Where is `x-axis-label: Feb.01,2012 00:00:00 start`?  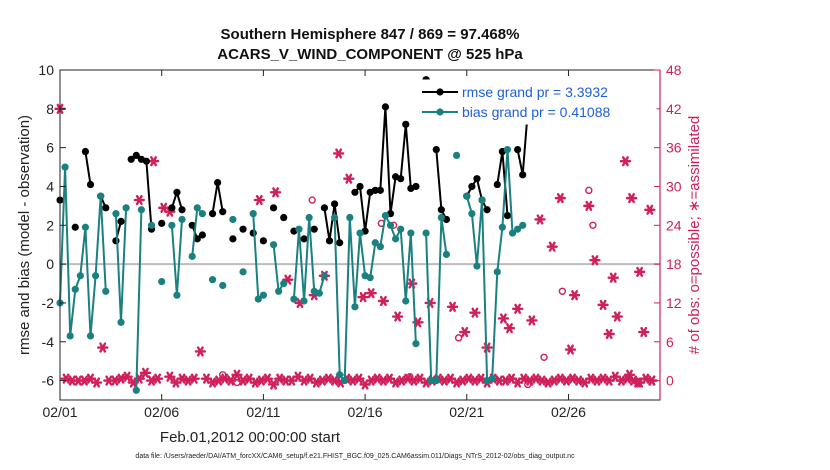
x-axis-label: Feb.01,2012 00:00:00 start is located at coordinates (250, 437).